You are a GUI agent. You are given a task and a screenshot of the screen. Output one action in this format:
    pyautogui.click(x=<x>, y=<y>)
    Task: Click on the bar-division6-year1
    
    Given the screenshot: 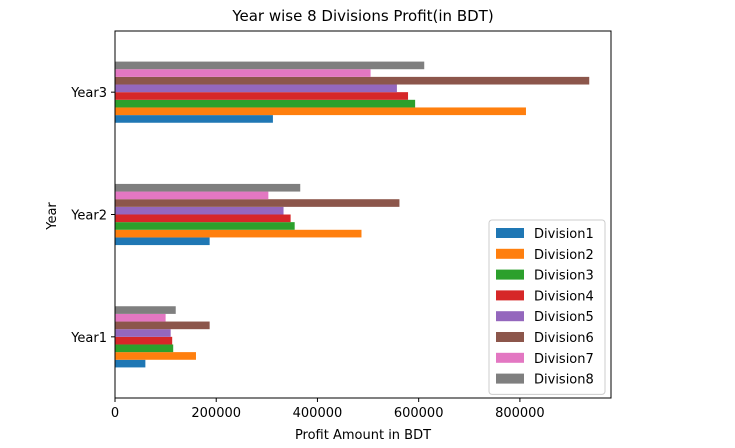 What is the action you would take?
    pyautogui.click(x=162, y=325)
    